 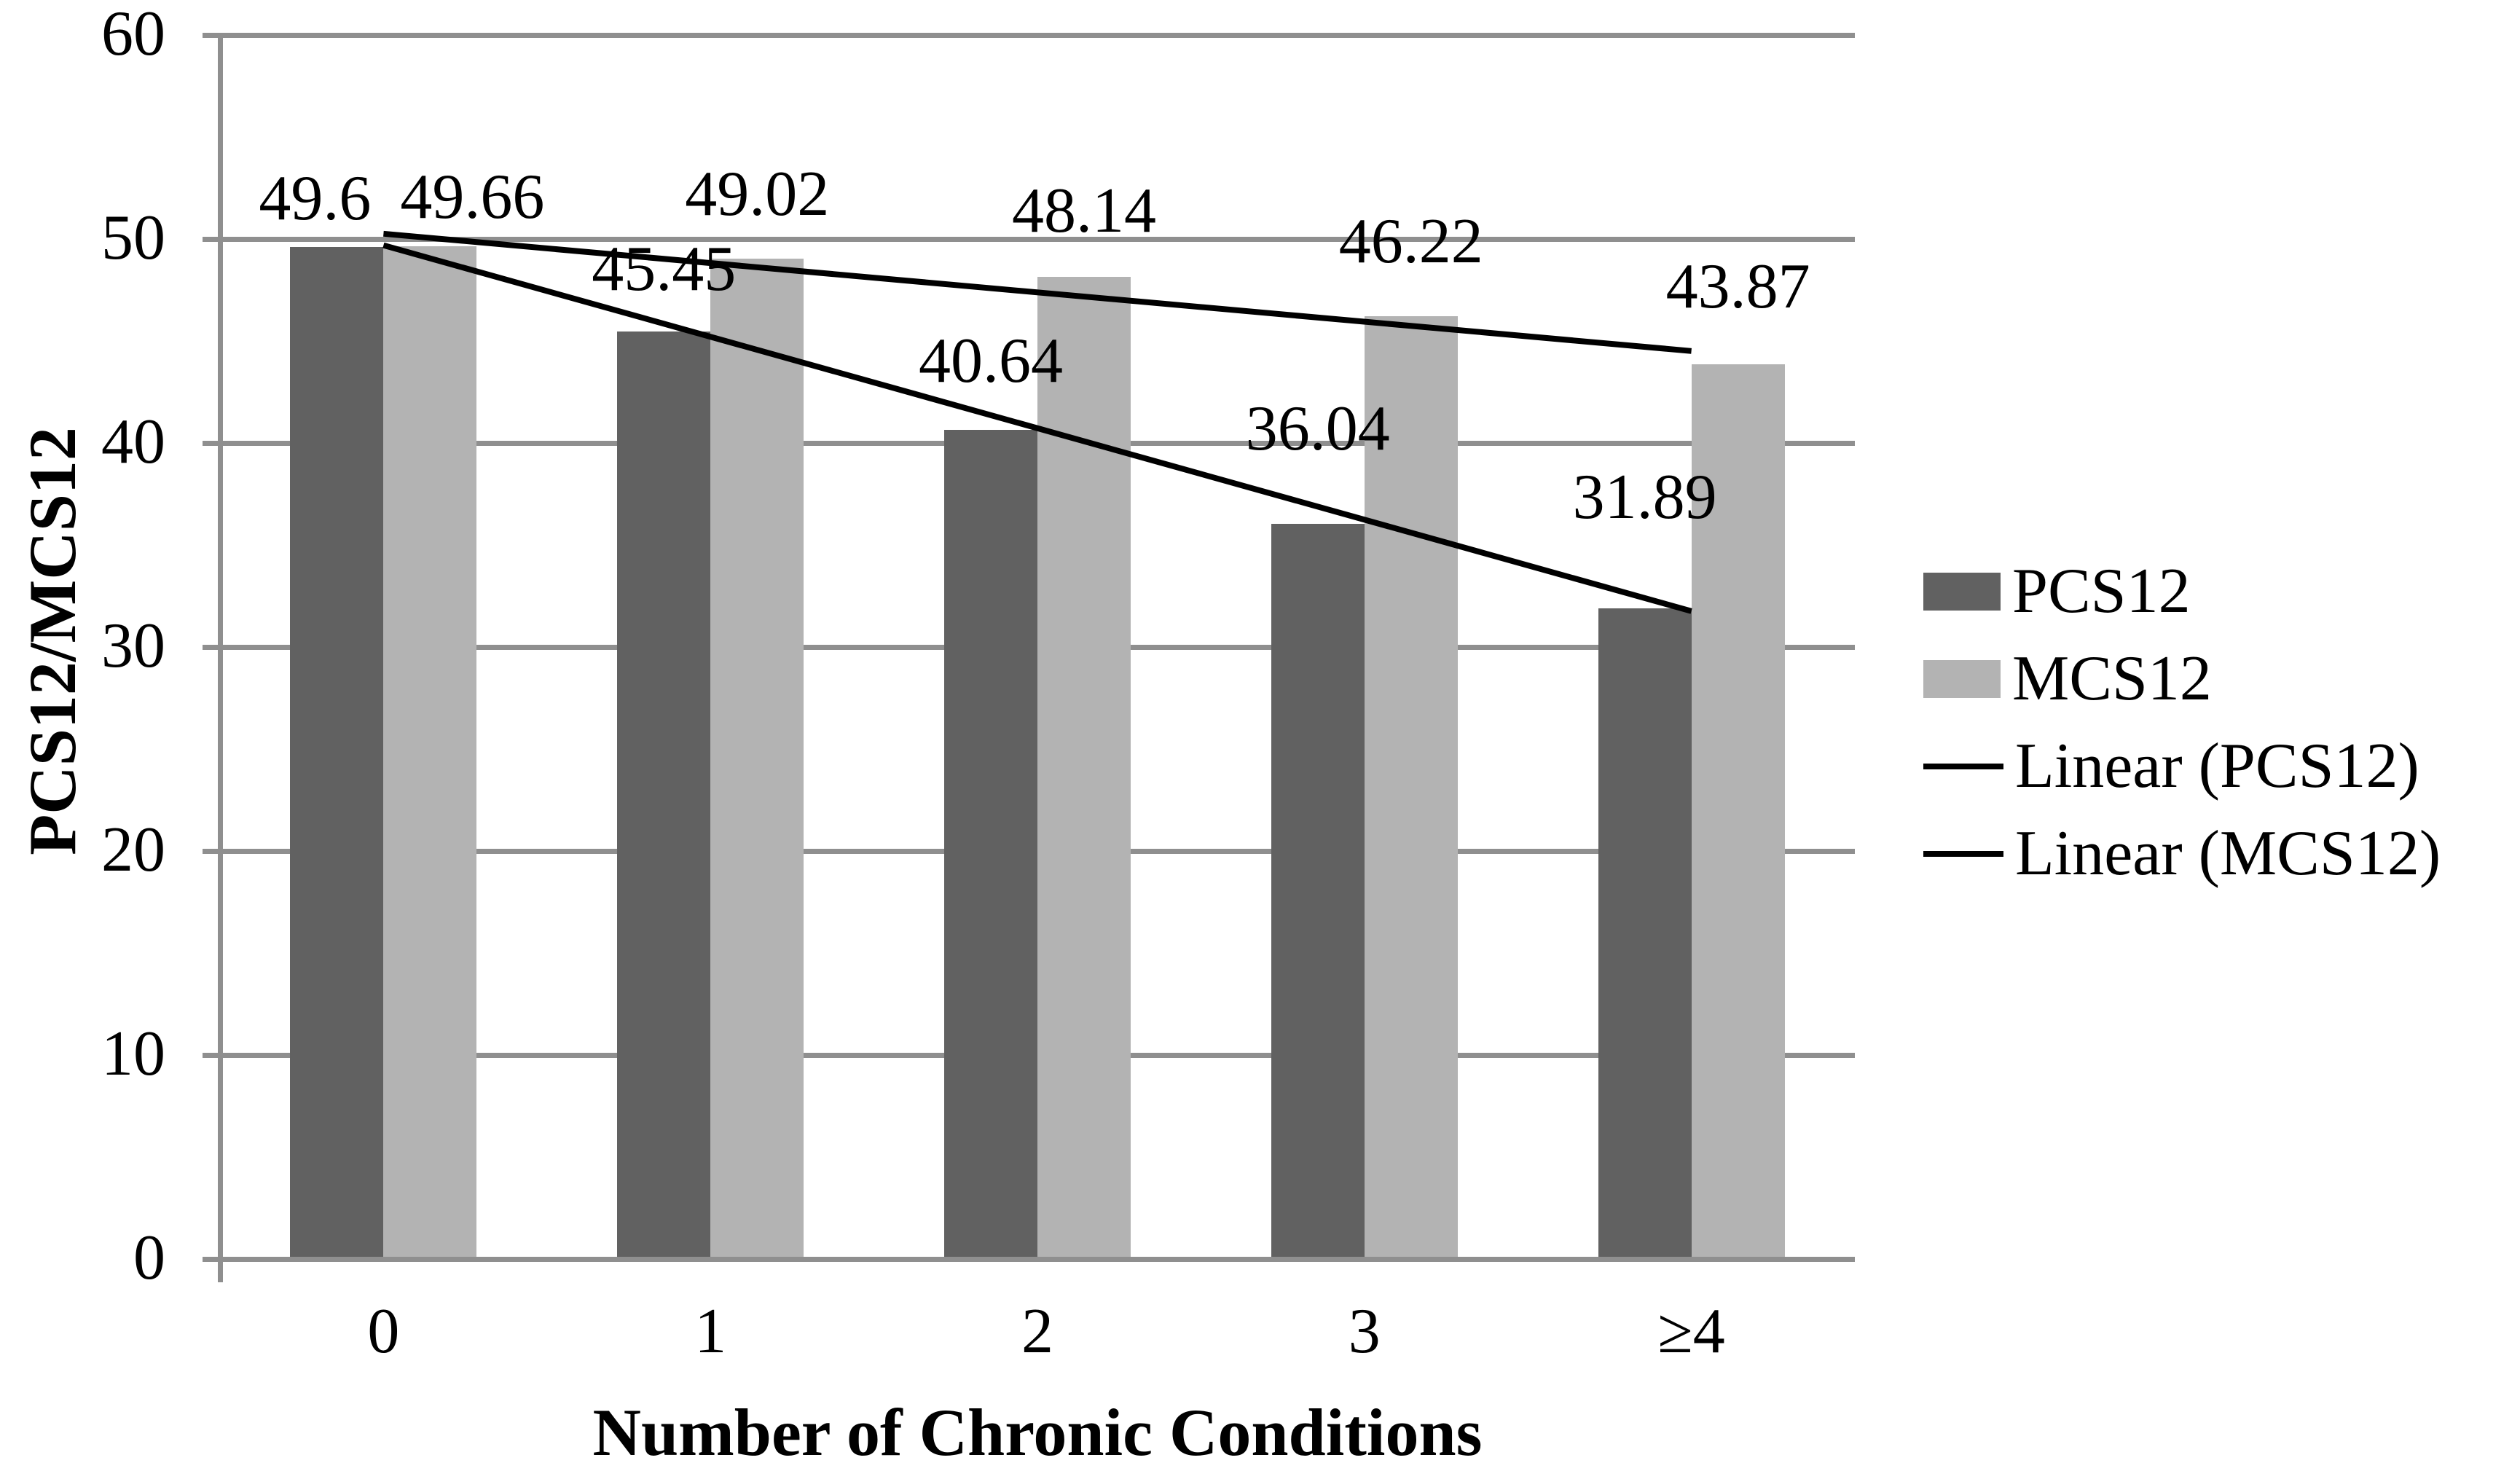 I want to click on bar-mcs12-cat0, so click(x=430, y=752).